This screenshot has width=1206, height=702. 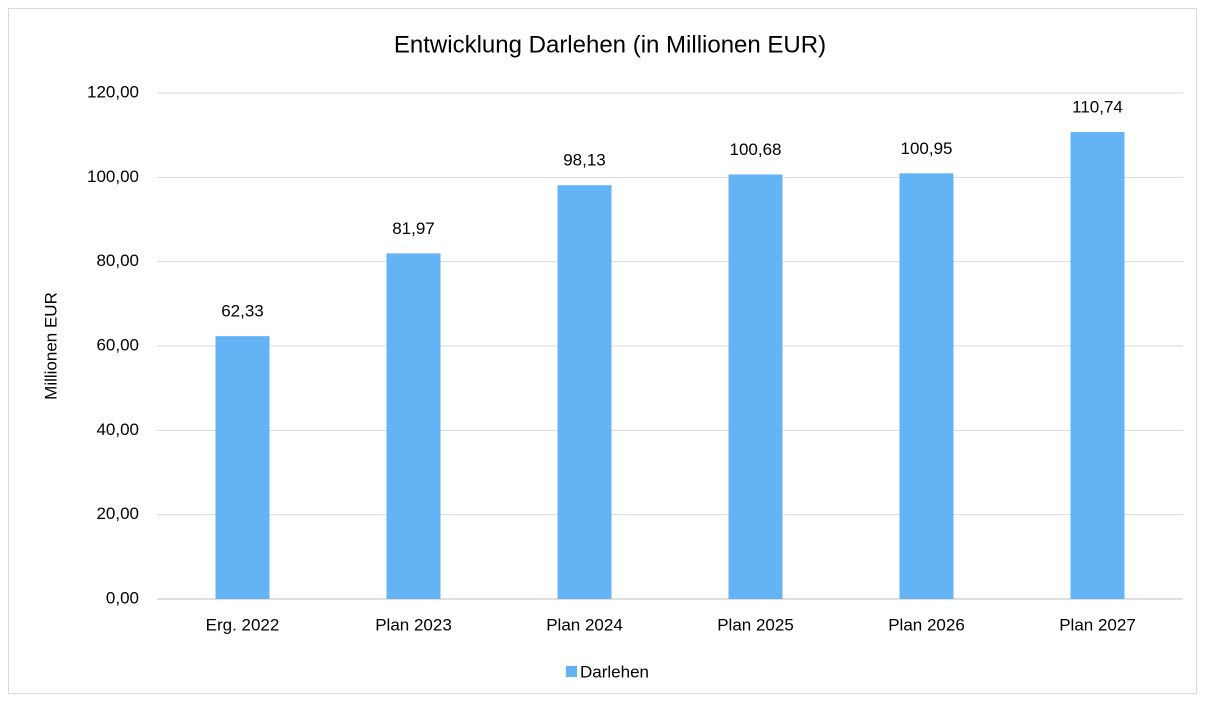 I want to click on value-label: 62,33, so click(x=242, y=311).